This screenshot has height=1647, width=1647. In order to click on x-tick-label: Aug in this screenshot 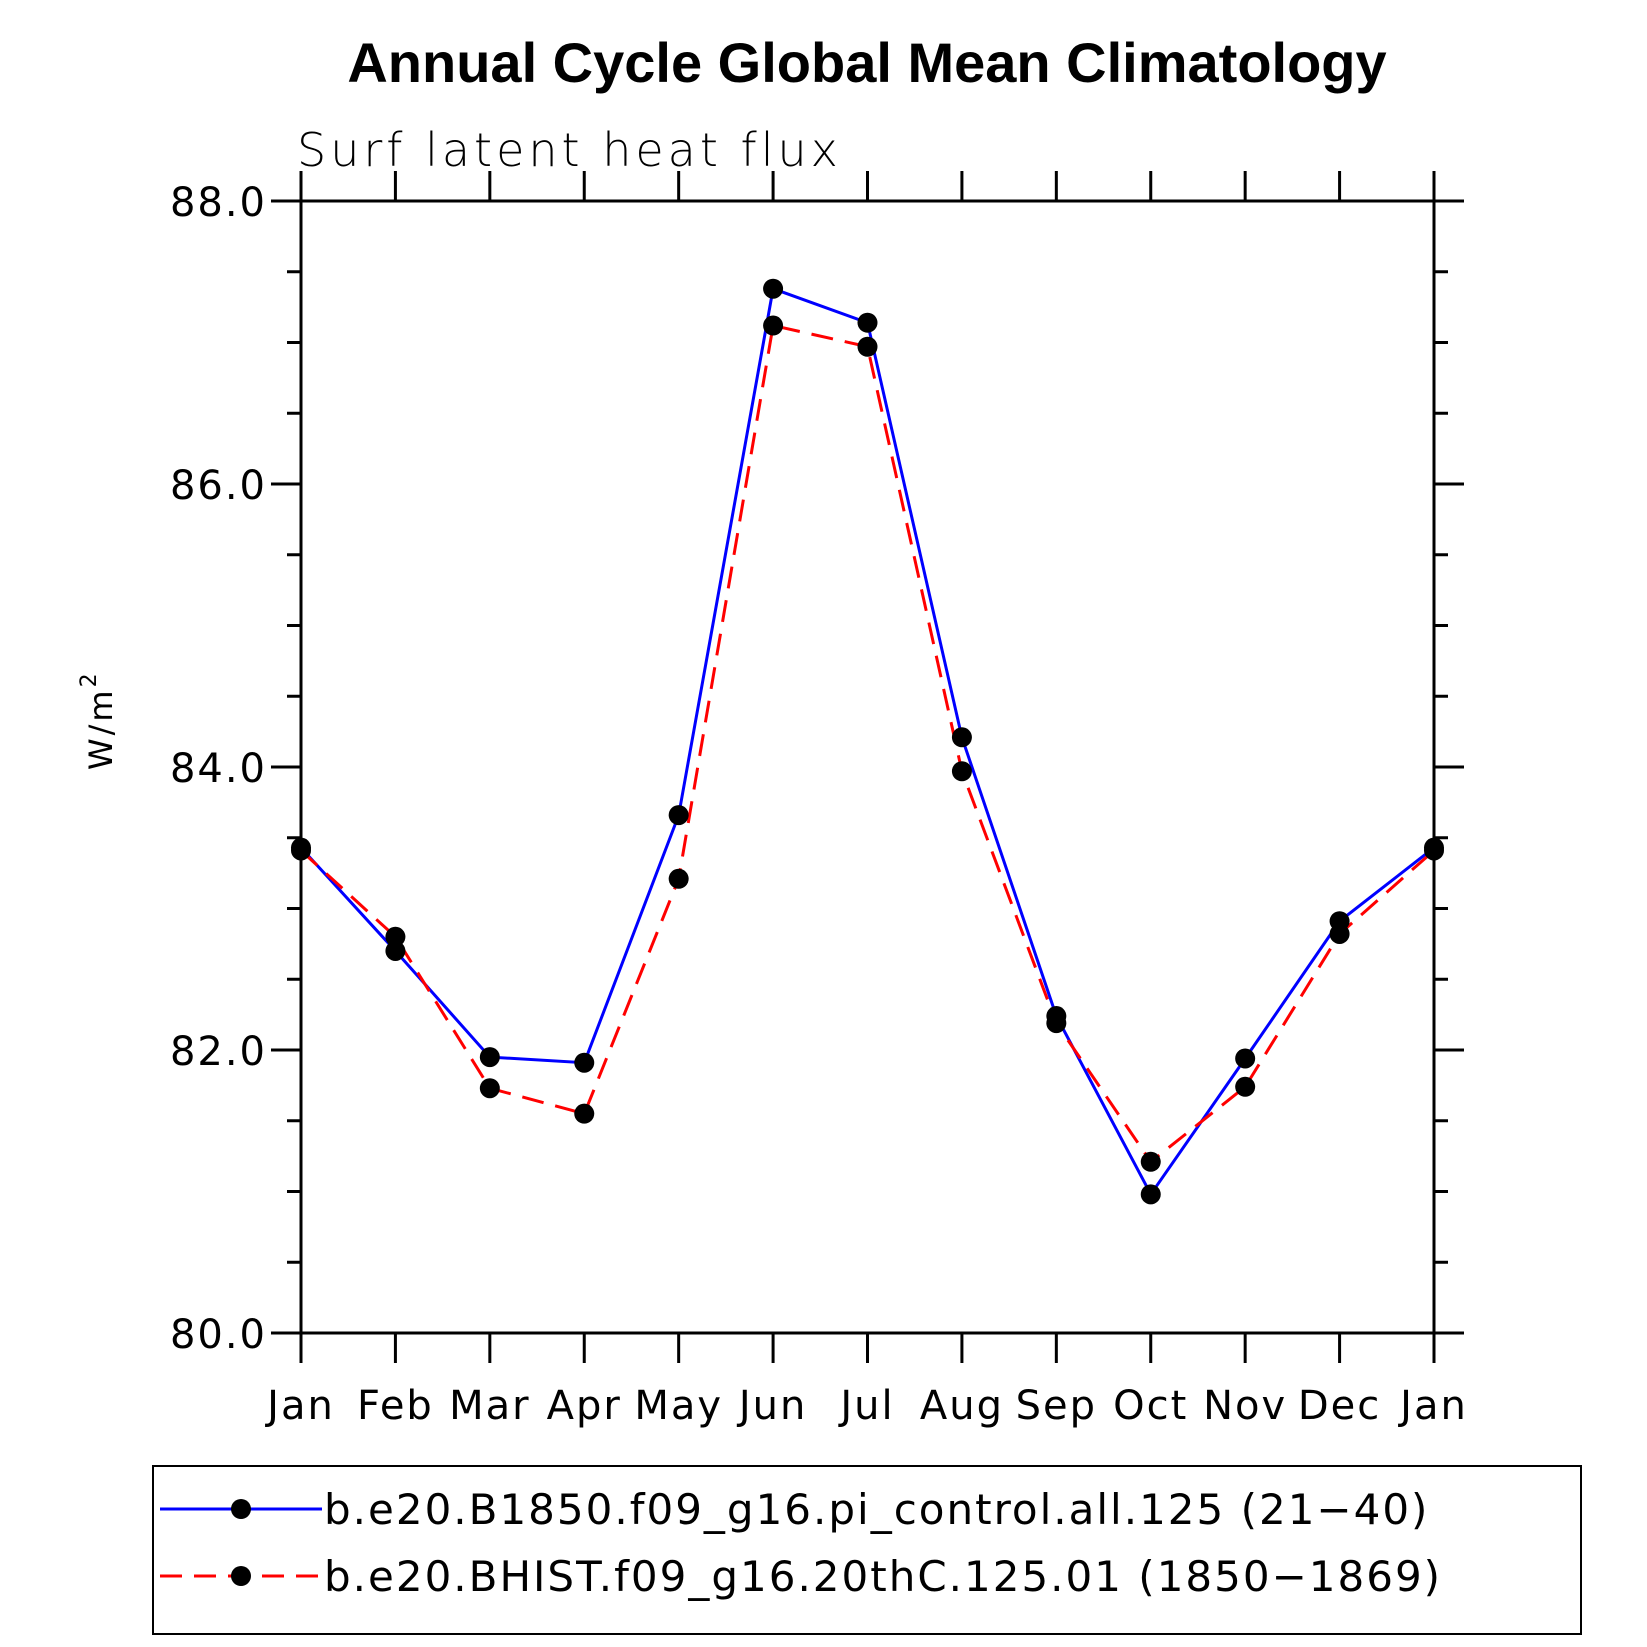, I will do `click(962, 1406)`.